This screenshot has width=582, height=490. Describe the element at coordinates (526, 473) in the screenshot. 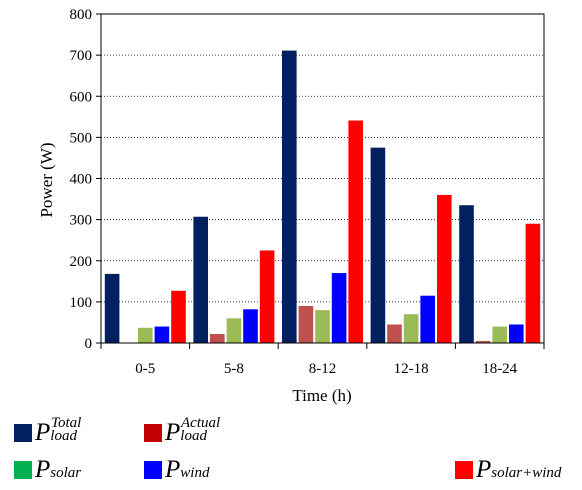

I see `legend-label-subscript: solar+wind` at that location.